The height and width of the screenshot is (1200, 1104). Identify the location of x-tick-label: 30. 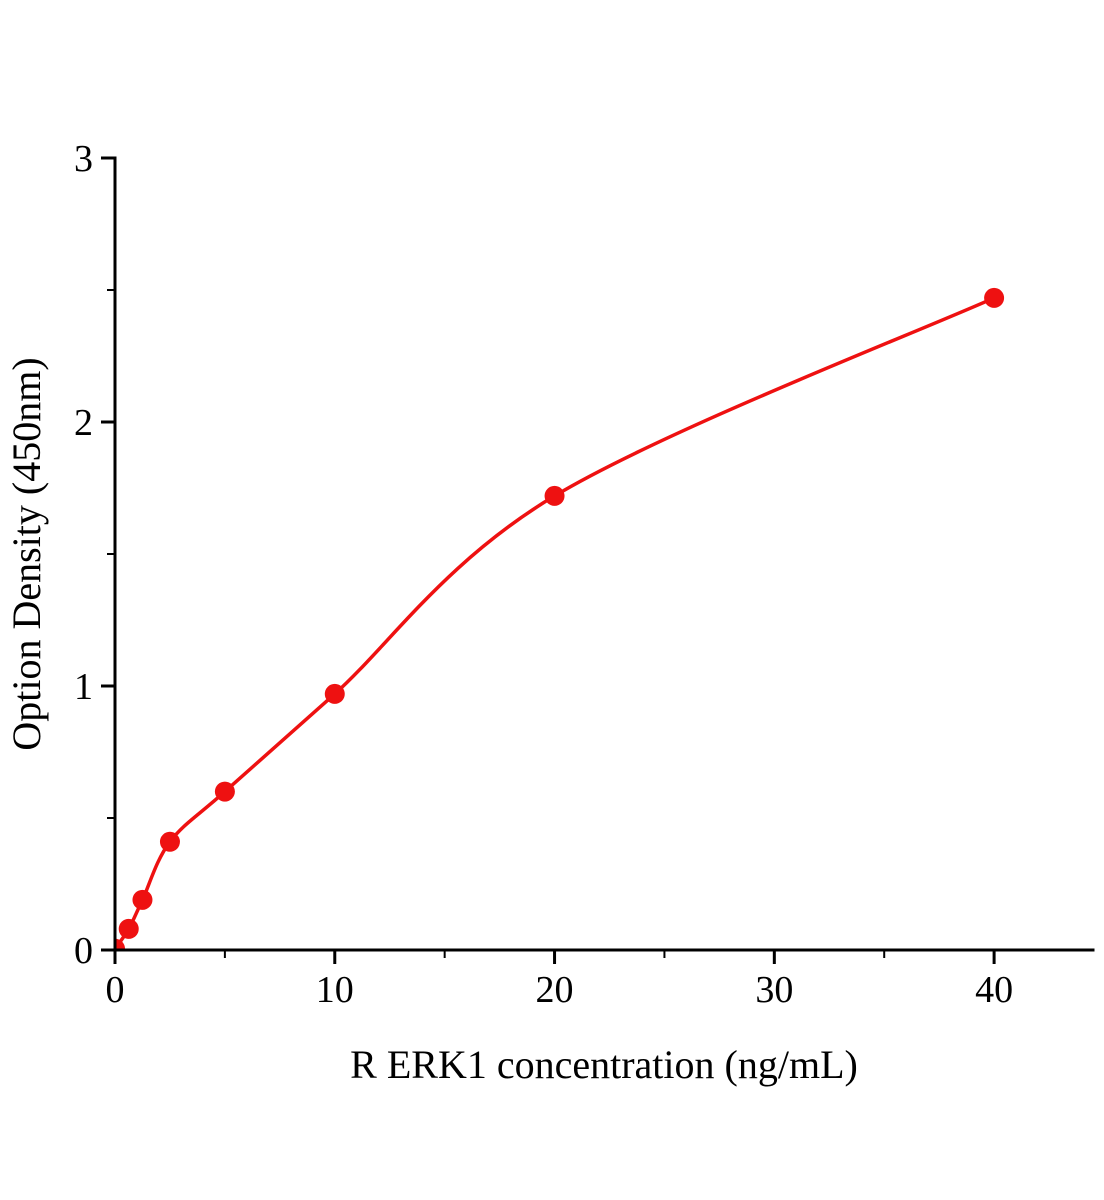
(774, 990).